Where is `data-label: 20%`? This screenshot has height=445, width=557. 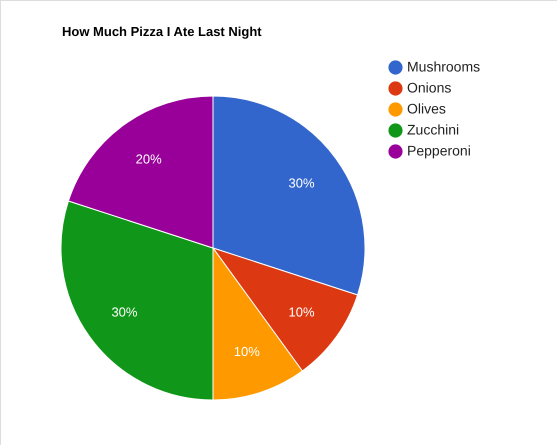
data-label: 20% is located at coordinates (149, 158).